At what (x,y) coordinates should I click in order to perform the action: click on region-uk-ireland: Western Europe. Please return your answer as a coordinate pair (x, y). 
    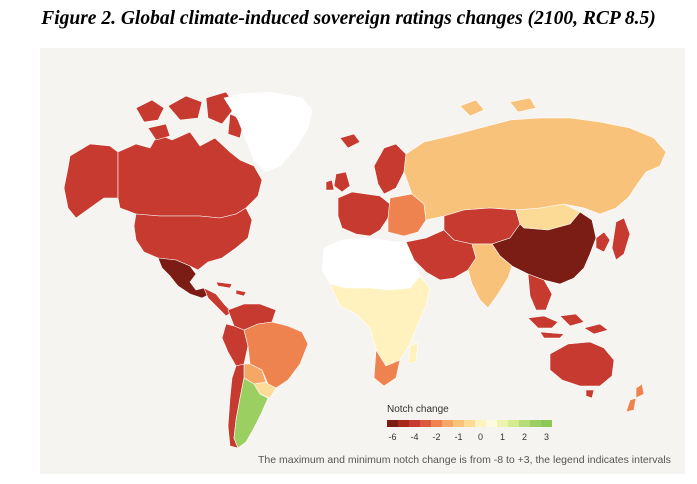
    Looking at the image, I should click on (338, 182).